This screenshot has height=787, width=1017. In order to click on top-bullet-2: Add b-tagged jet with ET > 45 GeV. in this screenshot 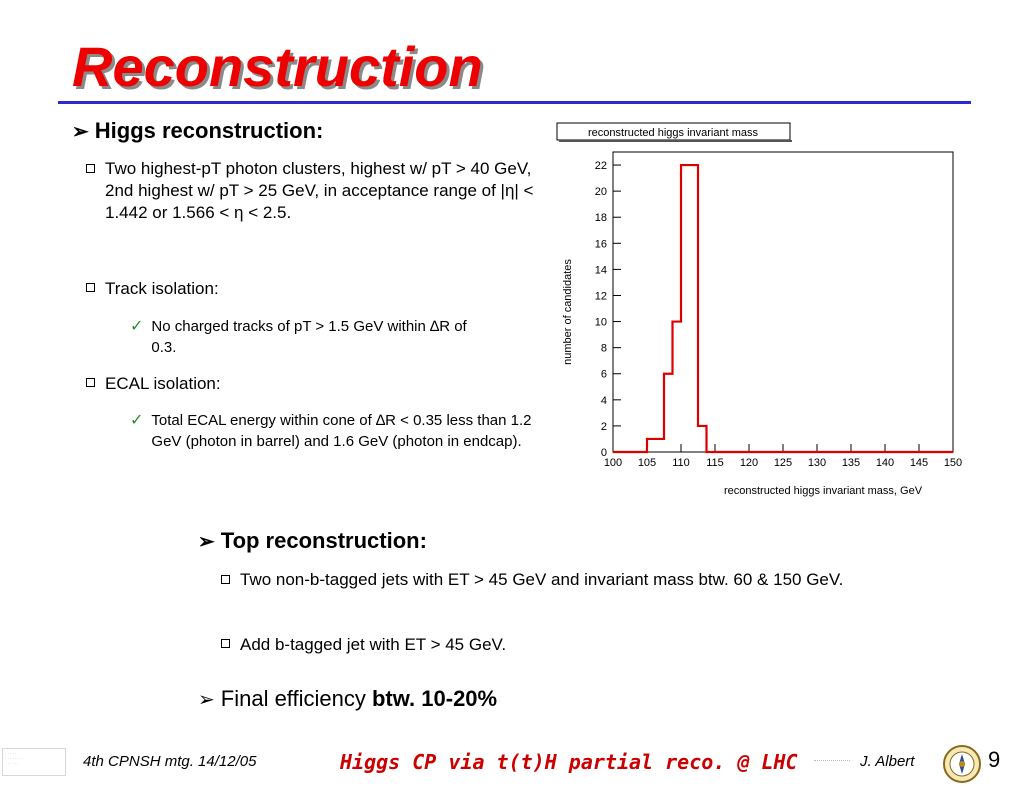, I will do `click(363, 645)`.